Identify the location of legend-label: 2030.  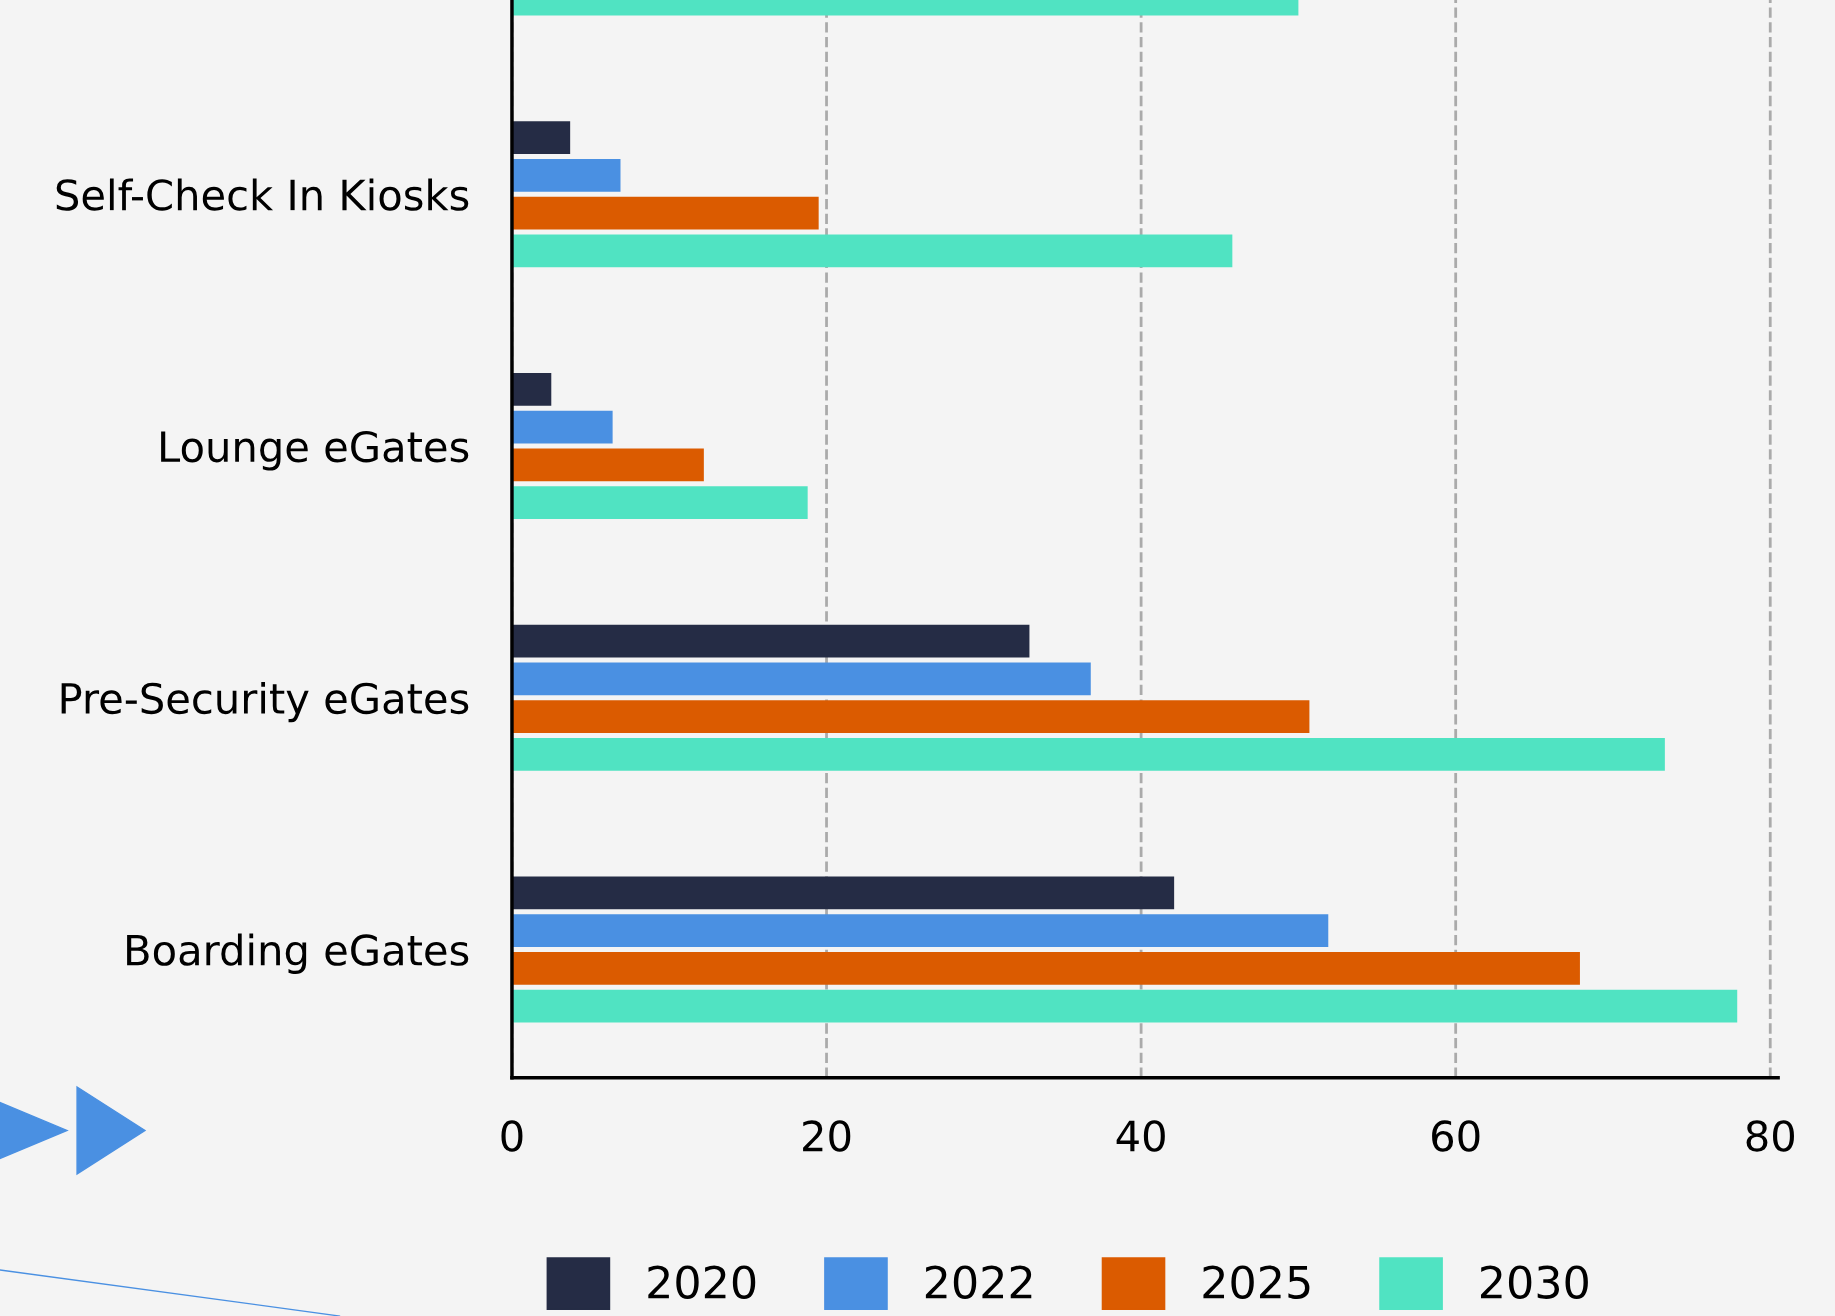
(1534, 1282).